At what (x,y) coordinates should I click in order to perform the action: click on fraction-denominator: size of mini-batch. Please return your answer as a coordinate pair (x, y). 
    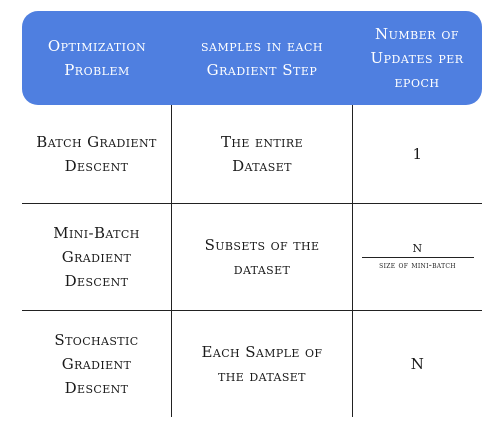
    Looking at the image, I should click on (417, 266).